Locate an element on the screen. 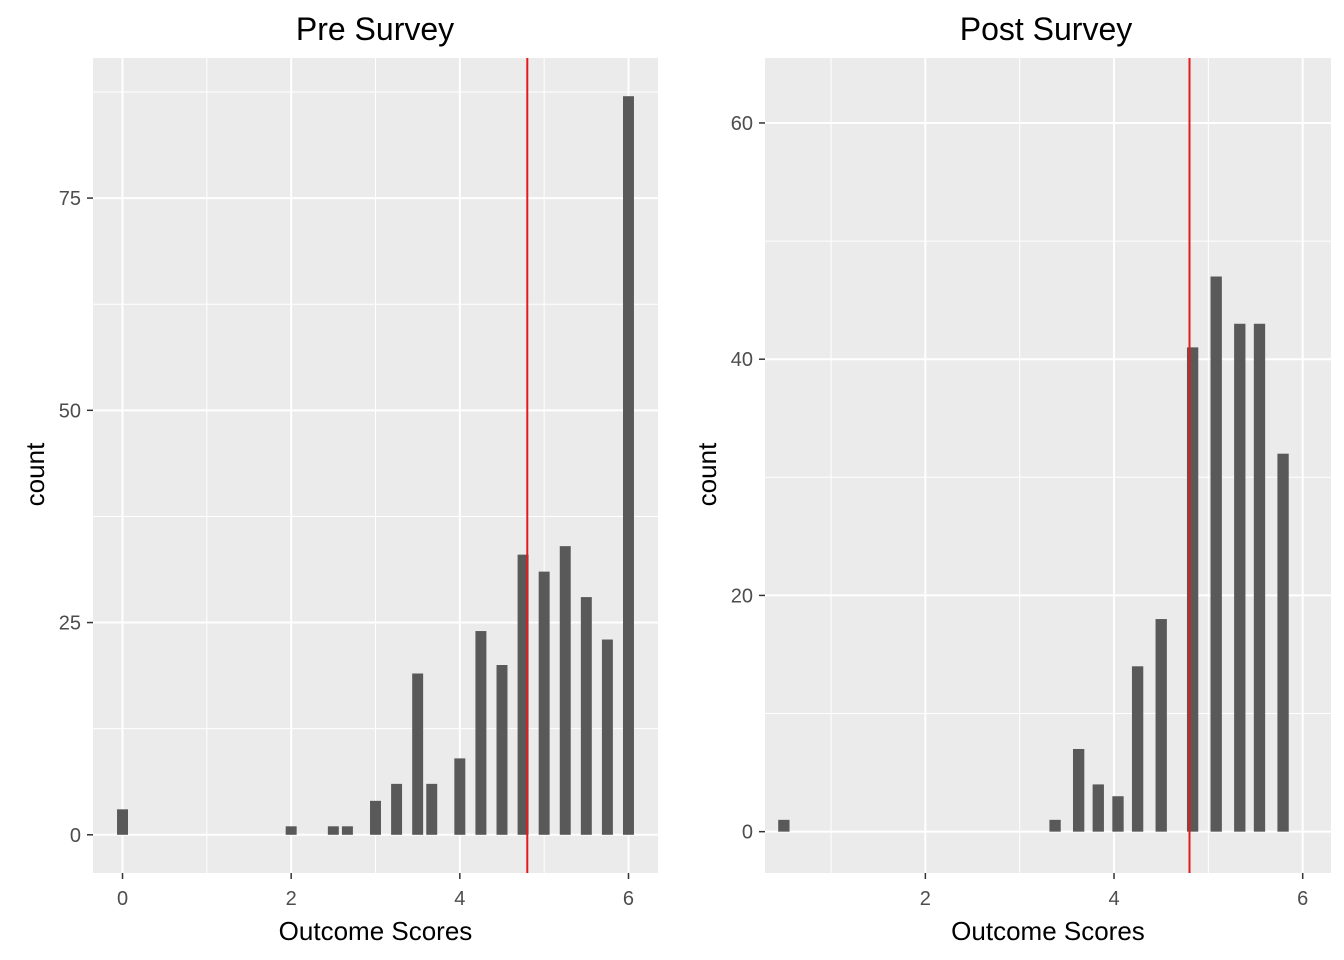 The image size is (1344, 960). post-x-axis-title: Outcome Scores is located at coordinates (1048, 931).